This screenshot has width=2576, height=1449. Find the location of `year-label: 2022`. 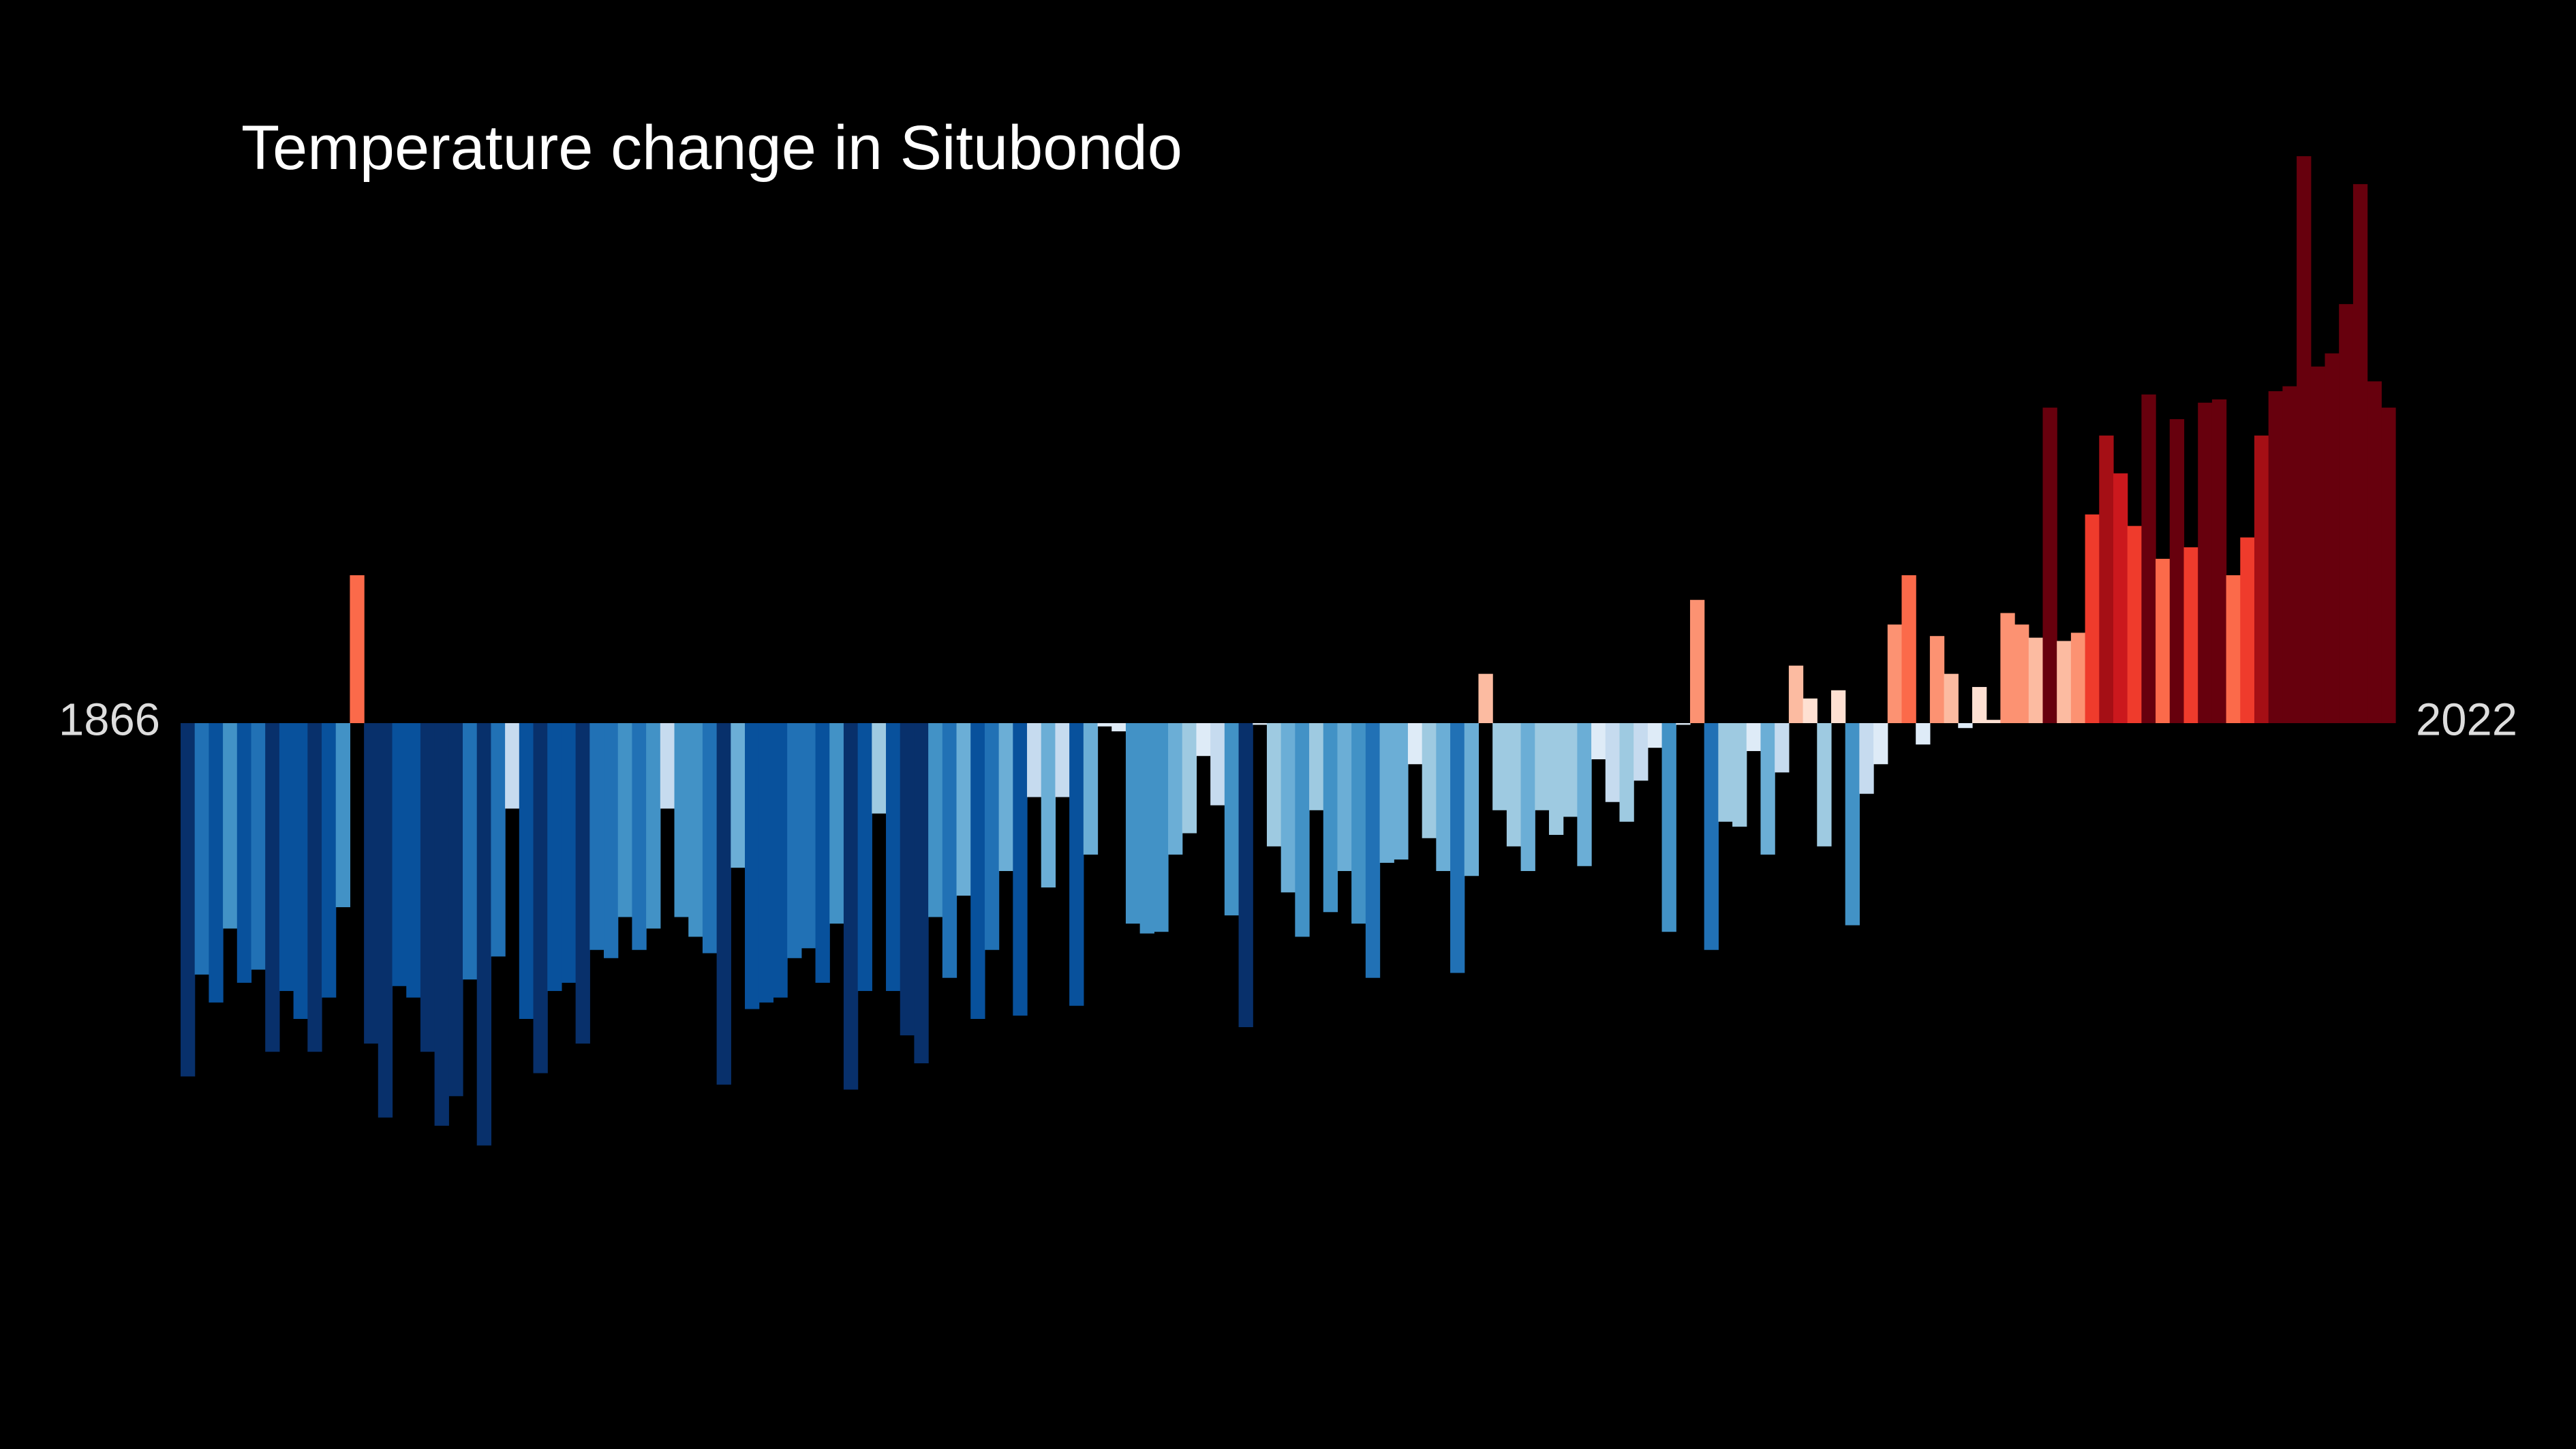

year-label: 2022 is located at coordinates (2466, 721).